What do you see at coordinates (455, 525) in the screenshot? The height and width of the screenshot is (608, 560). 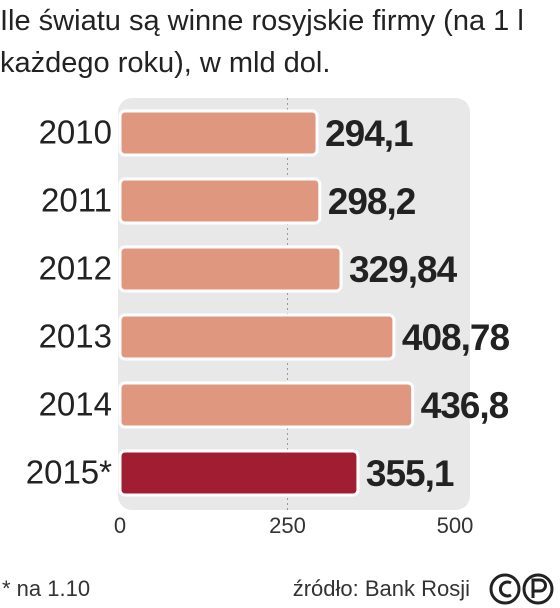 I see `x-tick-label: 500` at bounding box center [455, 525].